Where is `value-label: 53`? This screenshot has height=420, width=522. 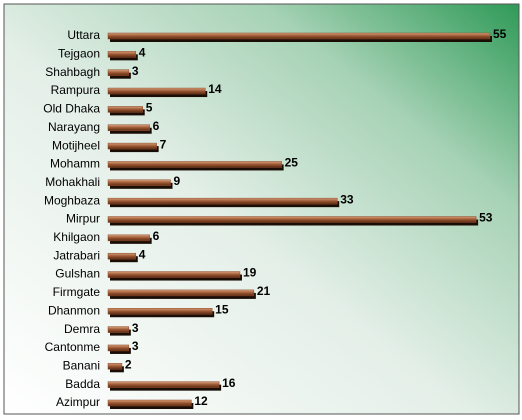
value-label: 53 is located at coordinates (486, 218).